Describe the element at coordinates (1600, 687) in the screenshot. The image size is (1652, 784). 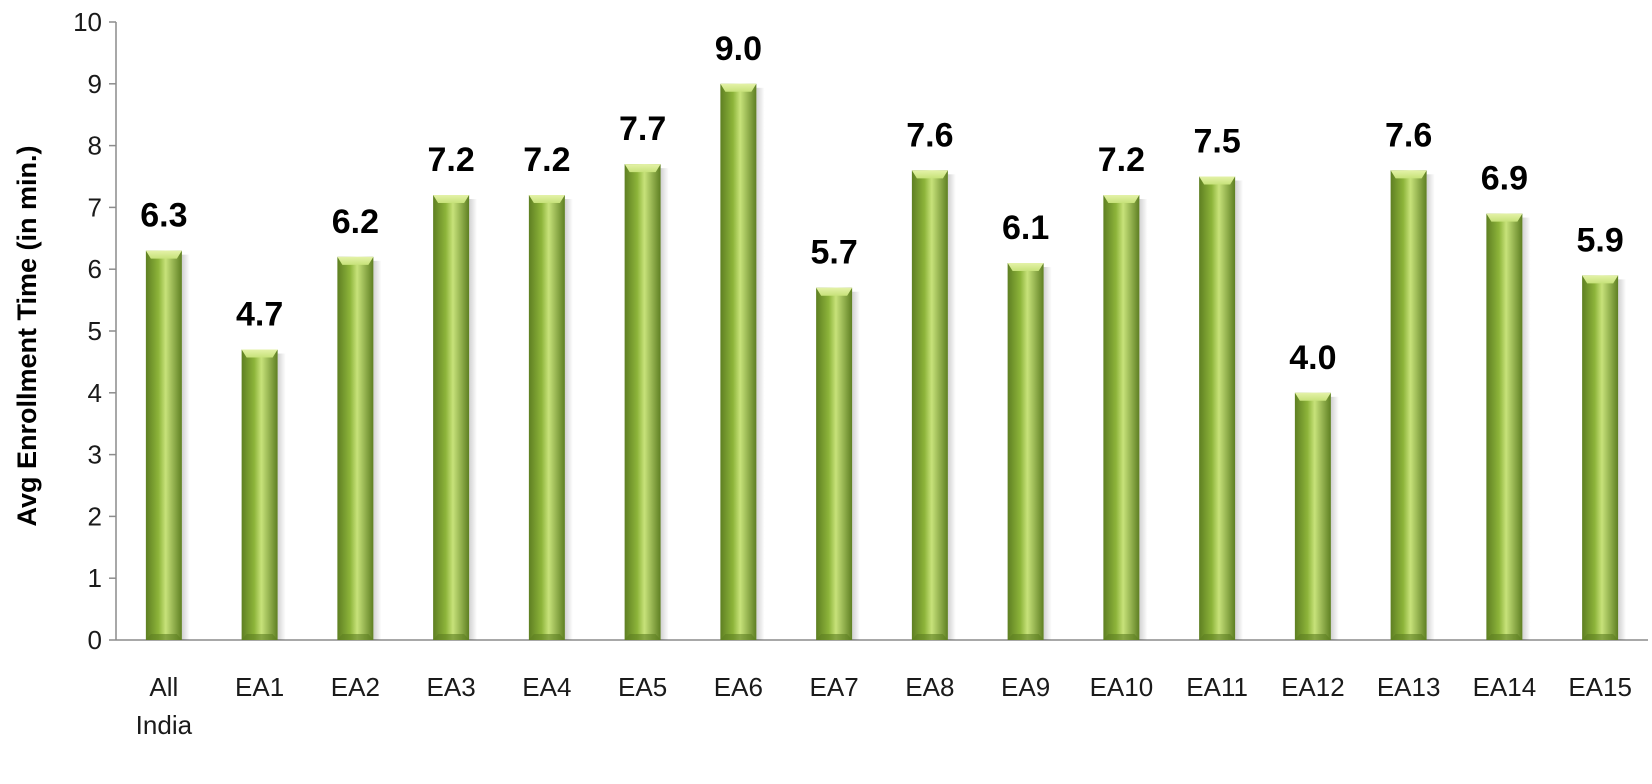
I see `x-category-label-line: EA15` at that location.